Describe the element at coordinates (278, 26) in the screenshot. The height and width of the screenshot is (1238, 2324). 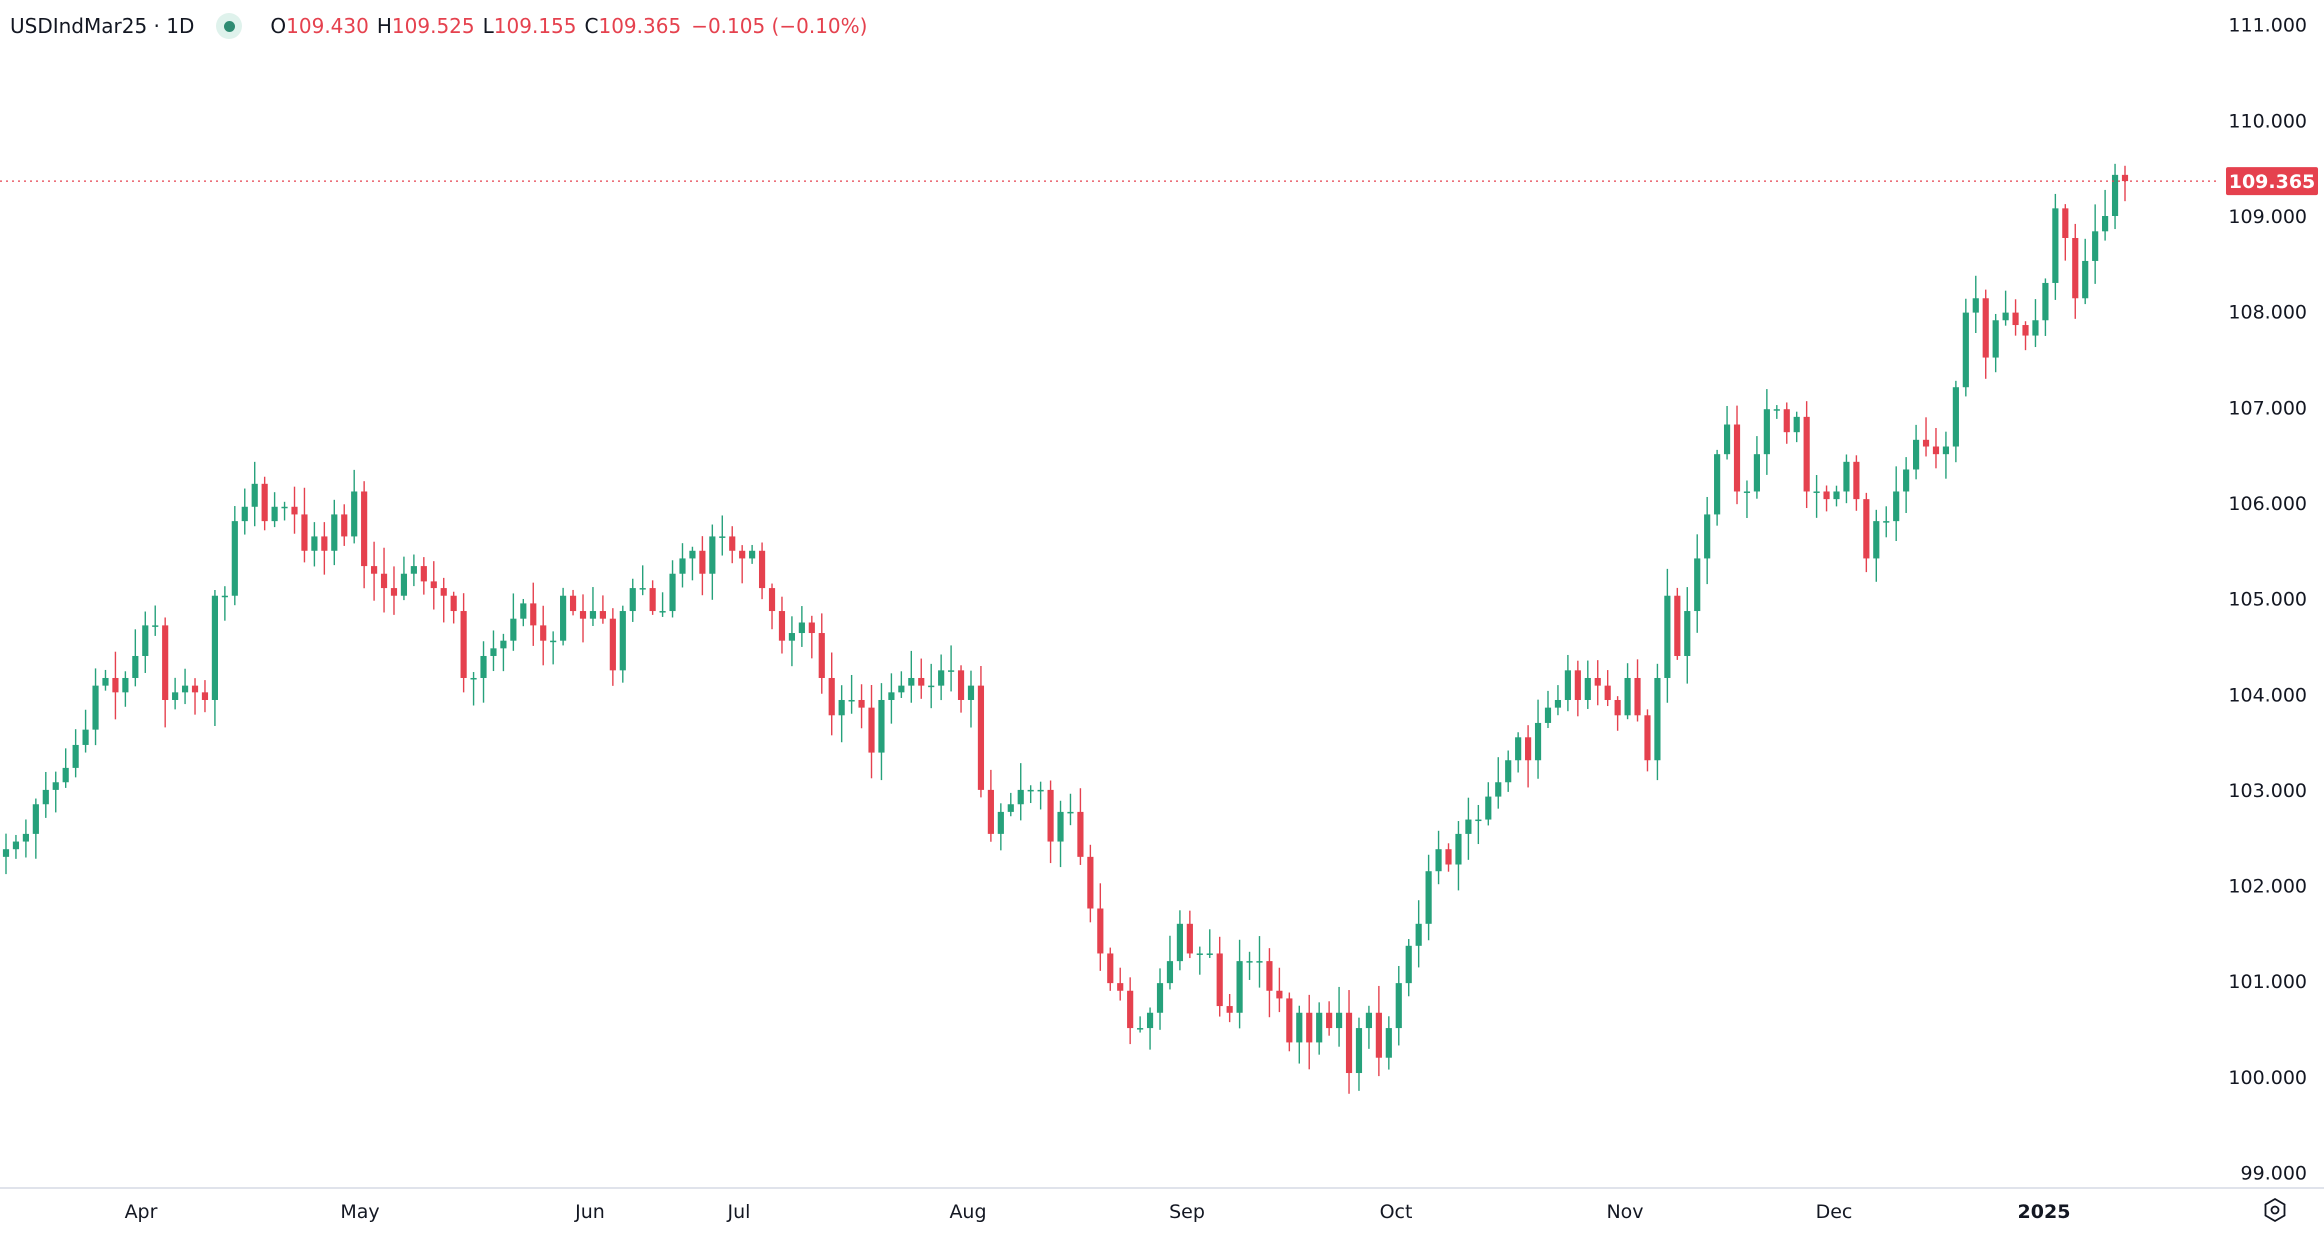
I see `open-label: O` at that location.